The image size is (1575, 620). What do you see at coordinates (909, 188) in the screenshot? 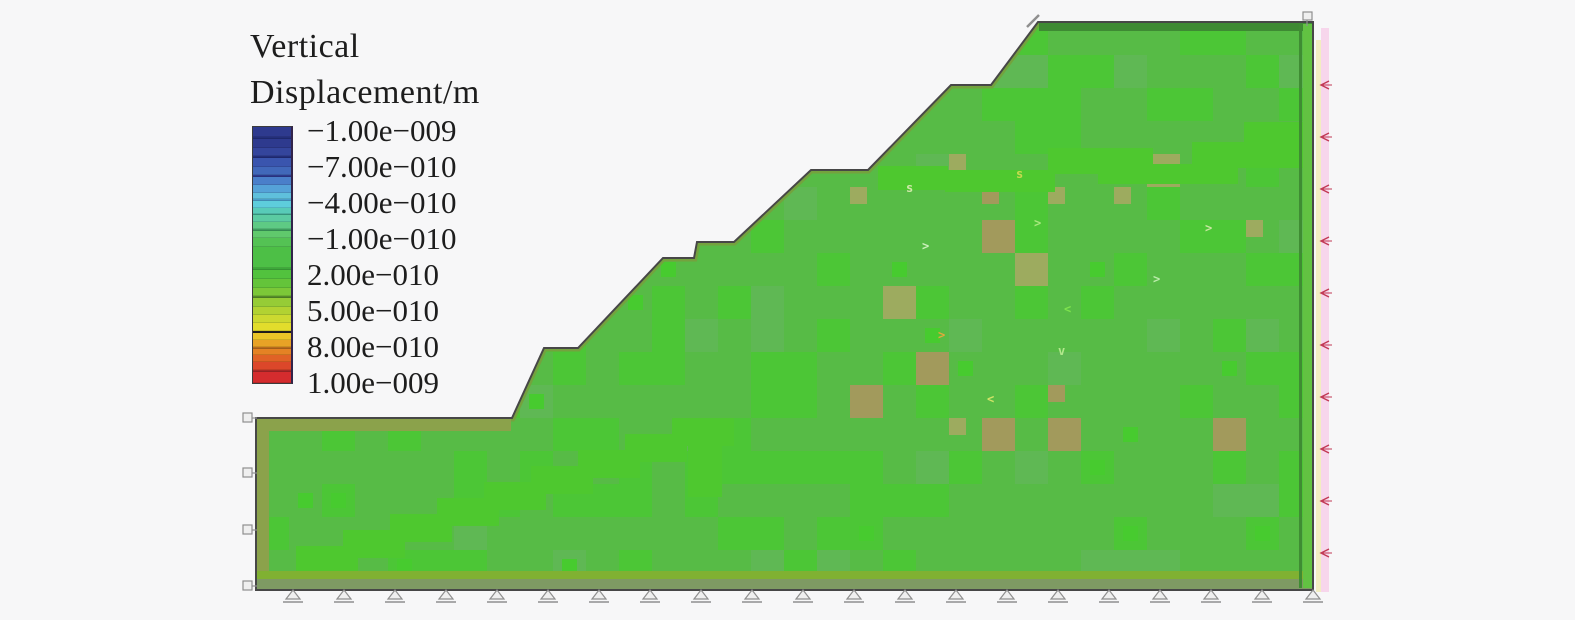
I see `vector-glyph: s` at bounding box center [909, 188].